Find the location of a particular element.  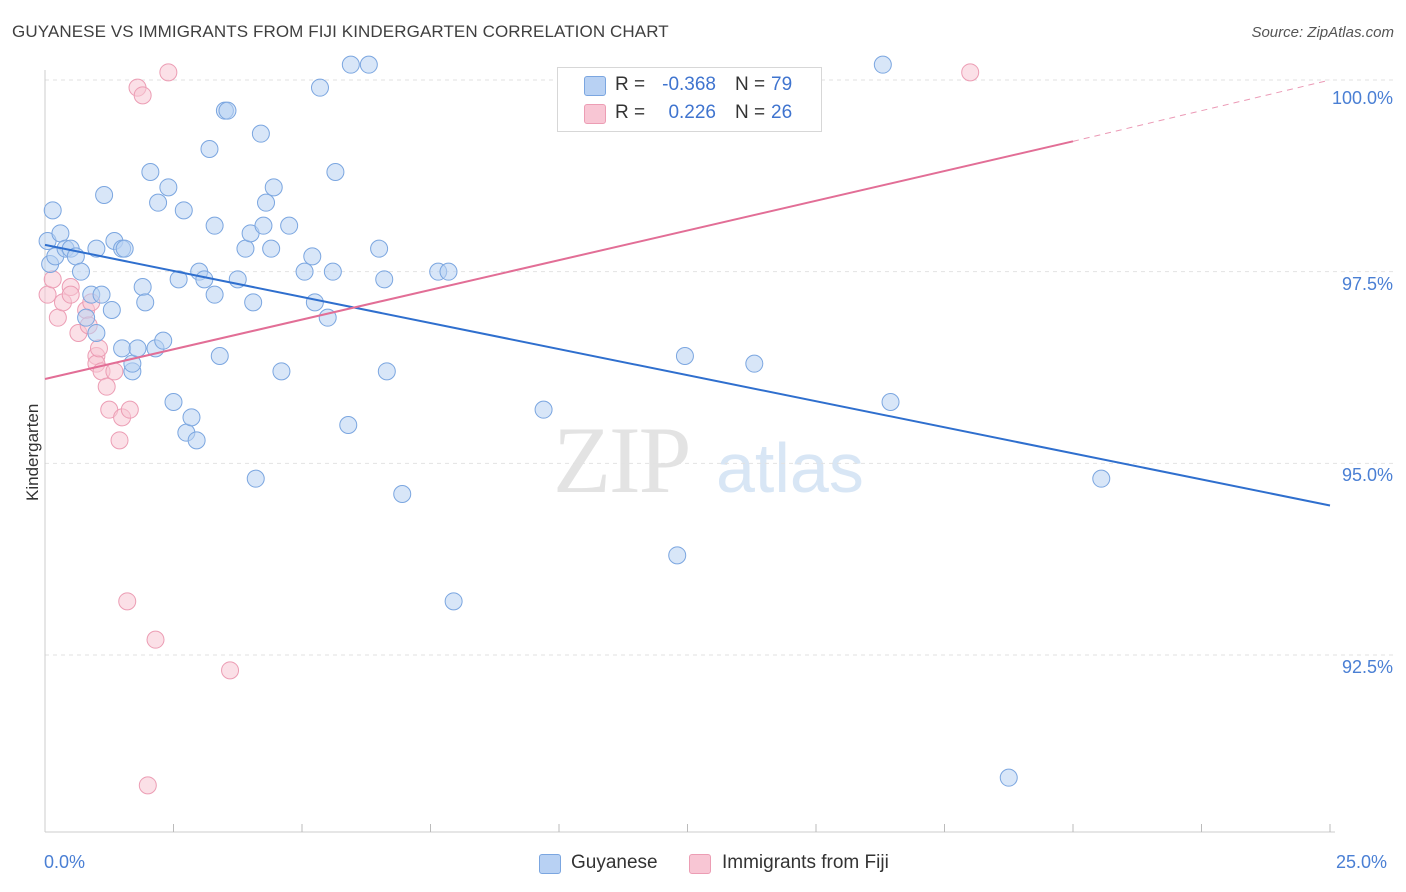

guyanese-legend-icon is located at coordinates (550, 864).